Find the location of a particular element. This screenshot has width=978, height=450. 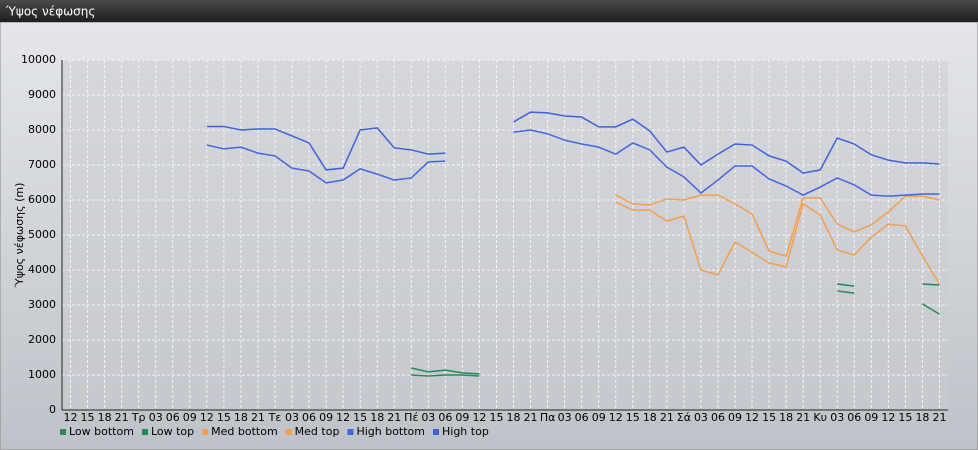

y-tick-label: 4000 is located at coordinates (42, 269).